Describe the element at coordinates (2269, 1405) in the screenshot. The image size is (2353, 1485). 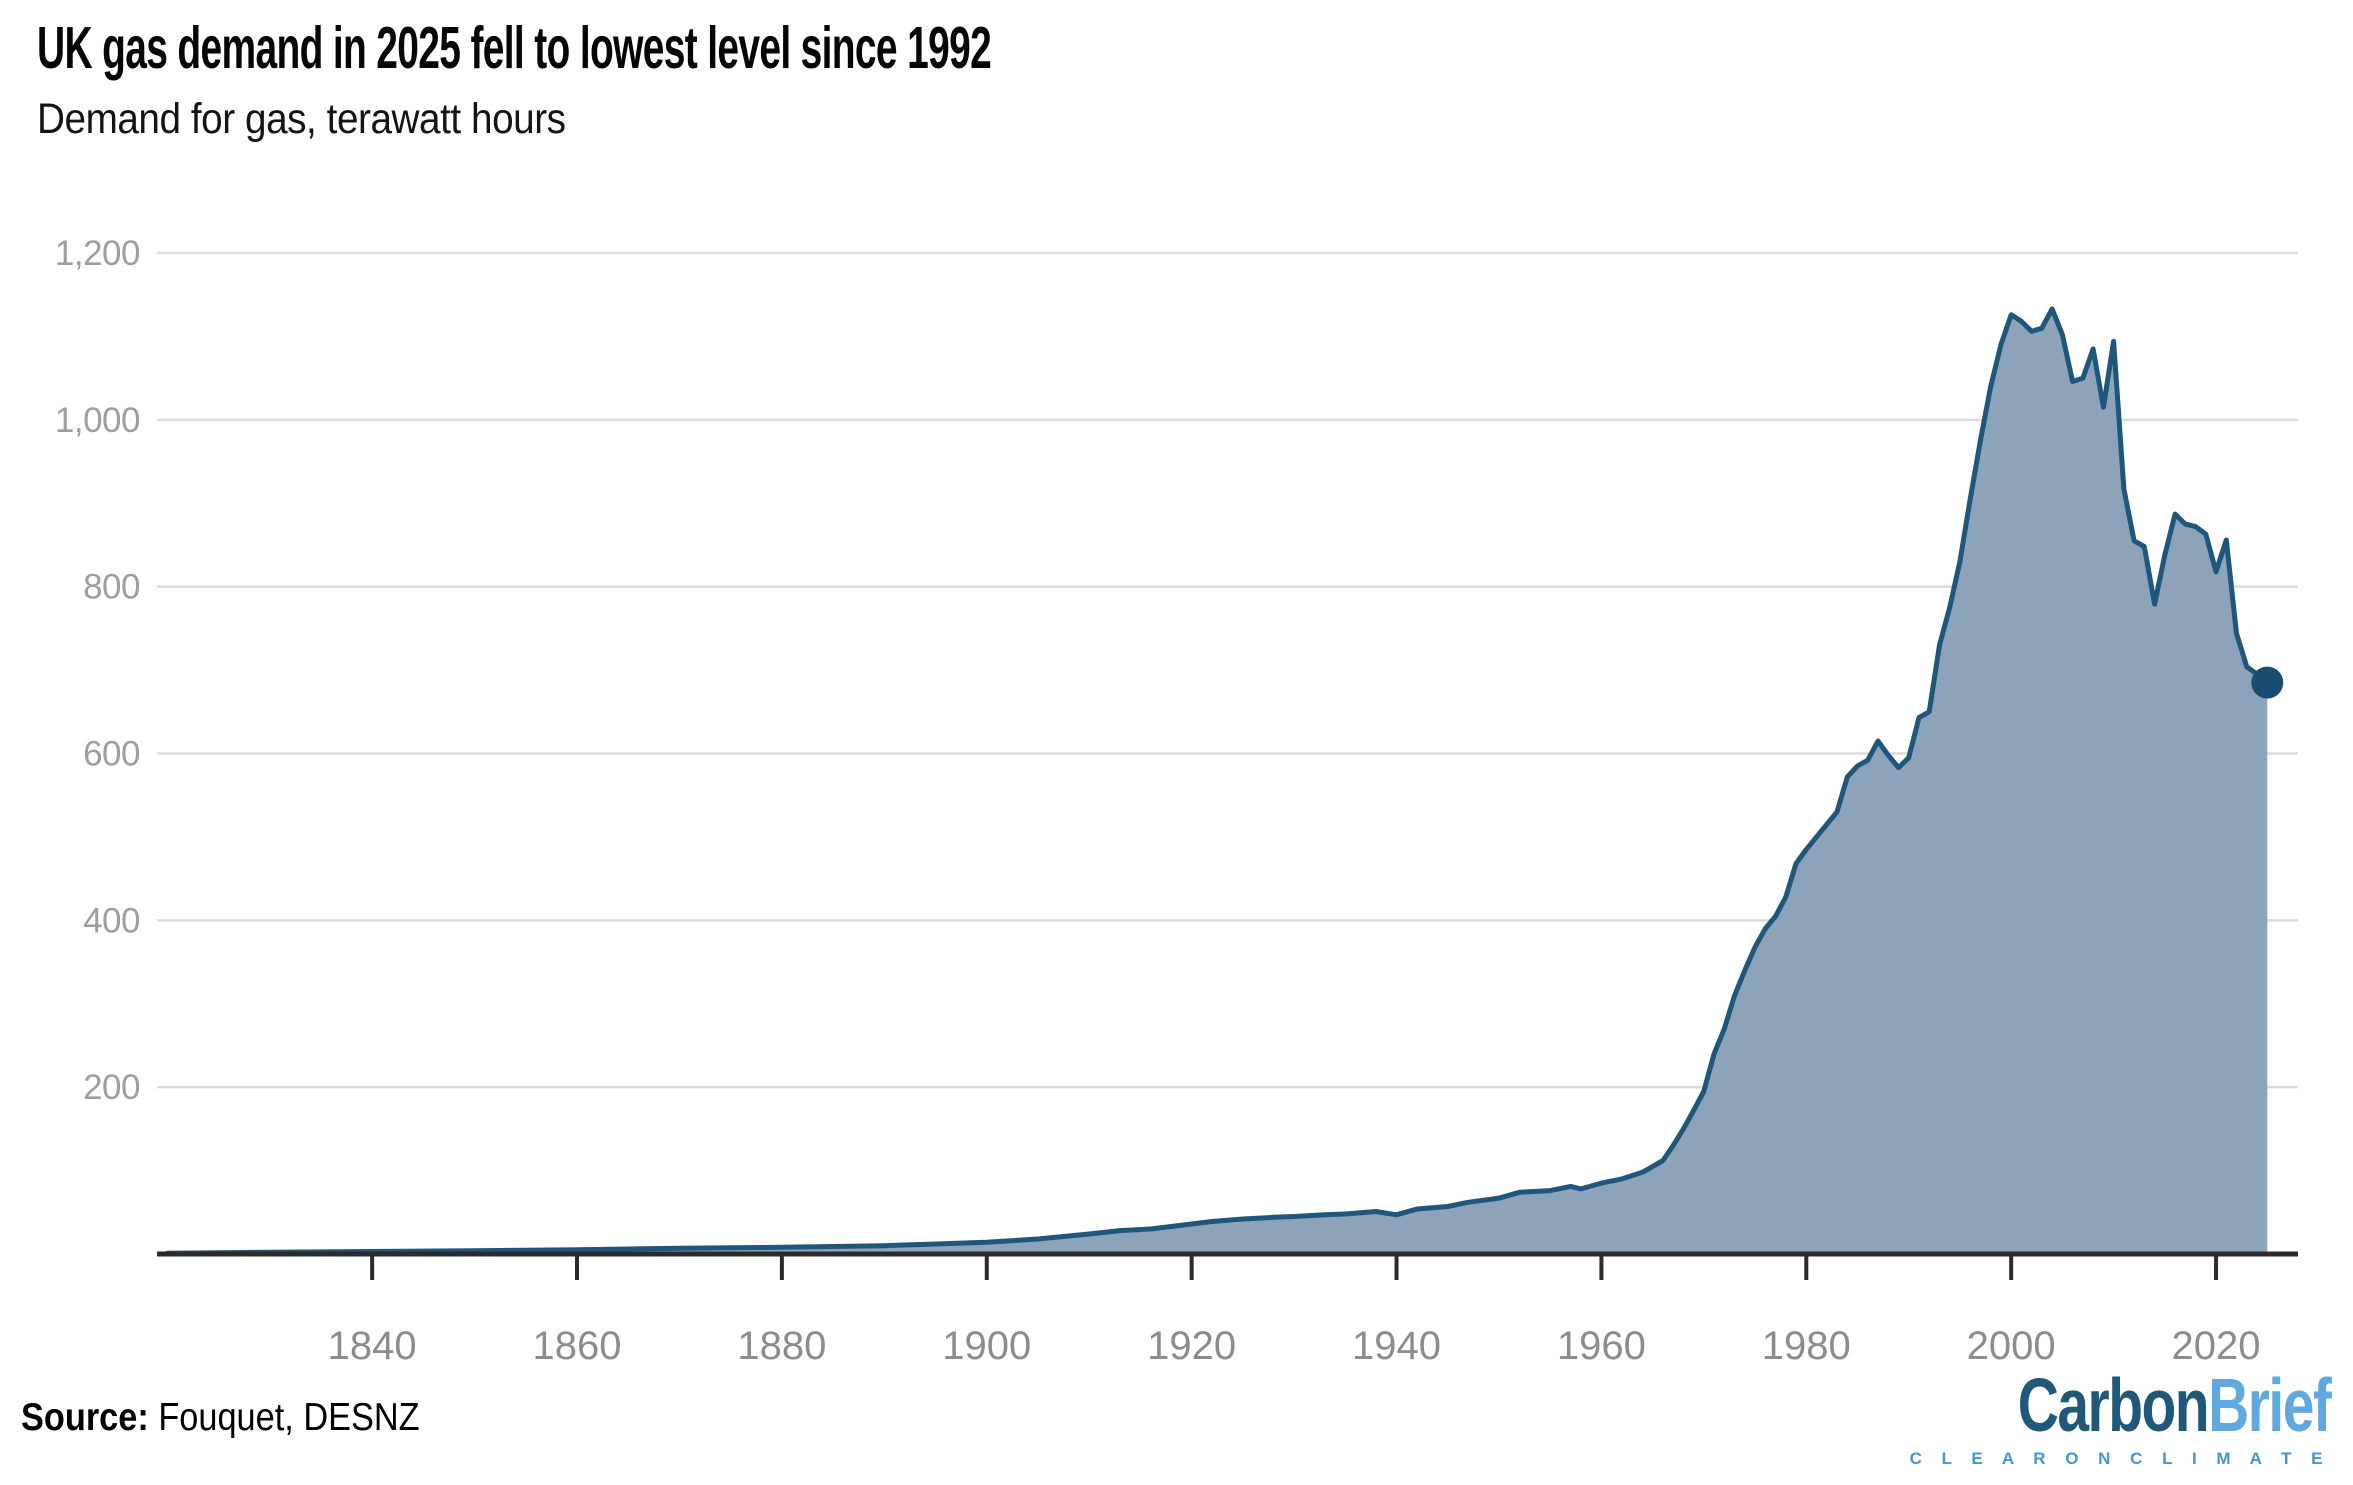
I see `logo-brief-text: Brief` at that location.